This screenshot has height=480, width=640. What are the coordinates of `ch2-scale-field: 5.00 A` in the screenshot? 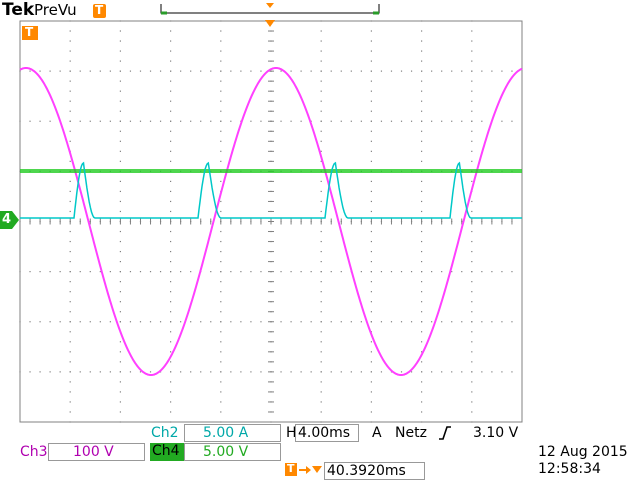 It's located at (232, 433).